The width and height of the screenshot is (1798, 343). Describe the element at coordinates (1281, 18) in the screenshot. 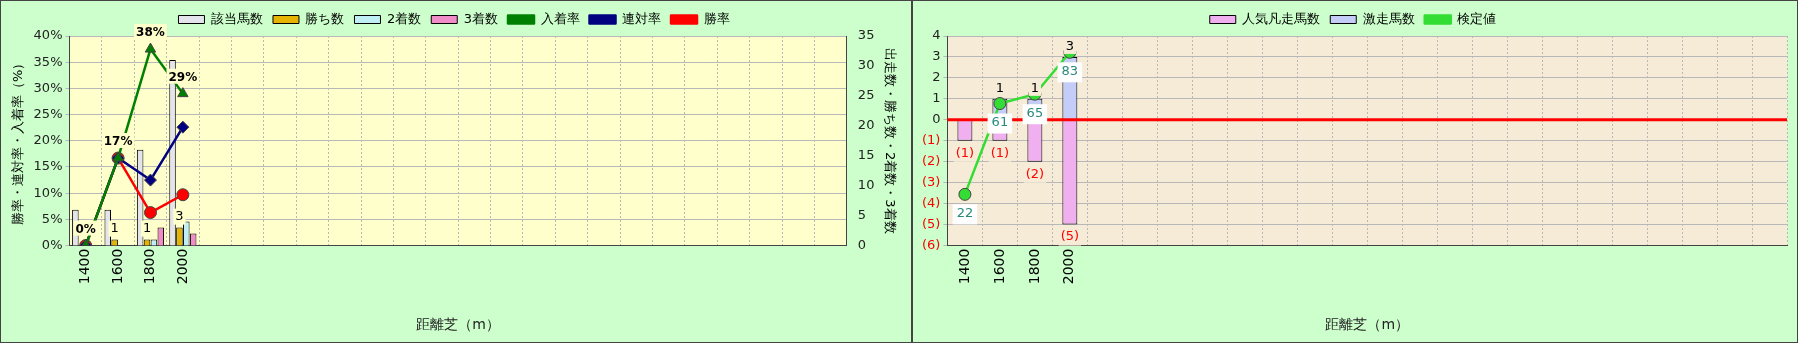

I see `legend-label: 人気凡走馬数` at that location.